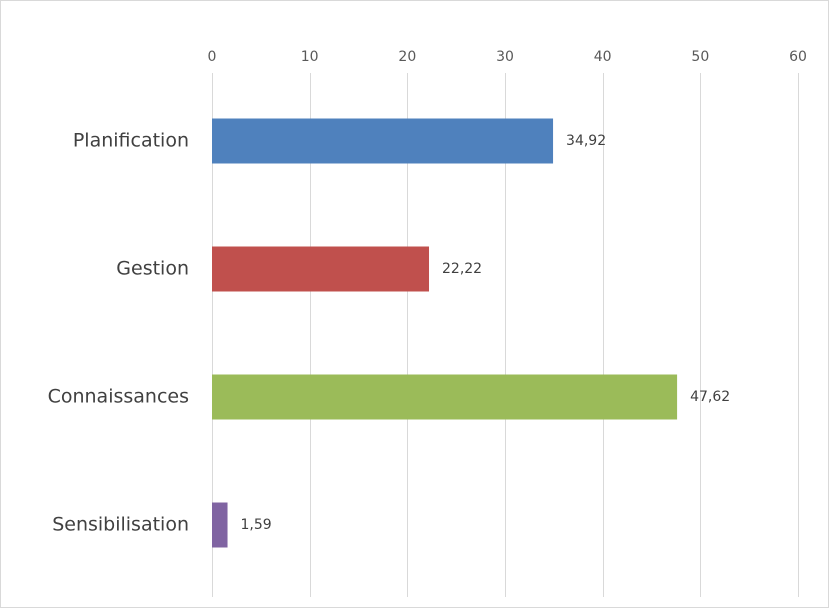  Describe the element at coordinates (212, 57) in the screenshot. I see `x-tick-label-0: 0` at that location.